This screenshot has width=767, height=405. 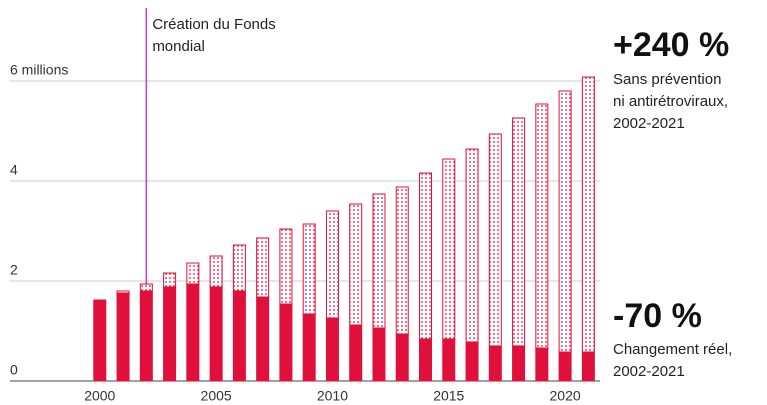 I want to click on y-tick-label: 4, so click(x=14, y=170).